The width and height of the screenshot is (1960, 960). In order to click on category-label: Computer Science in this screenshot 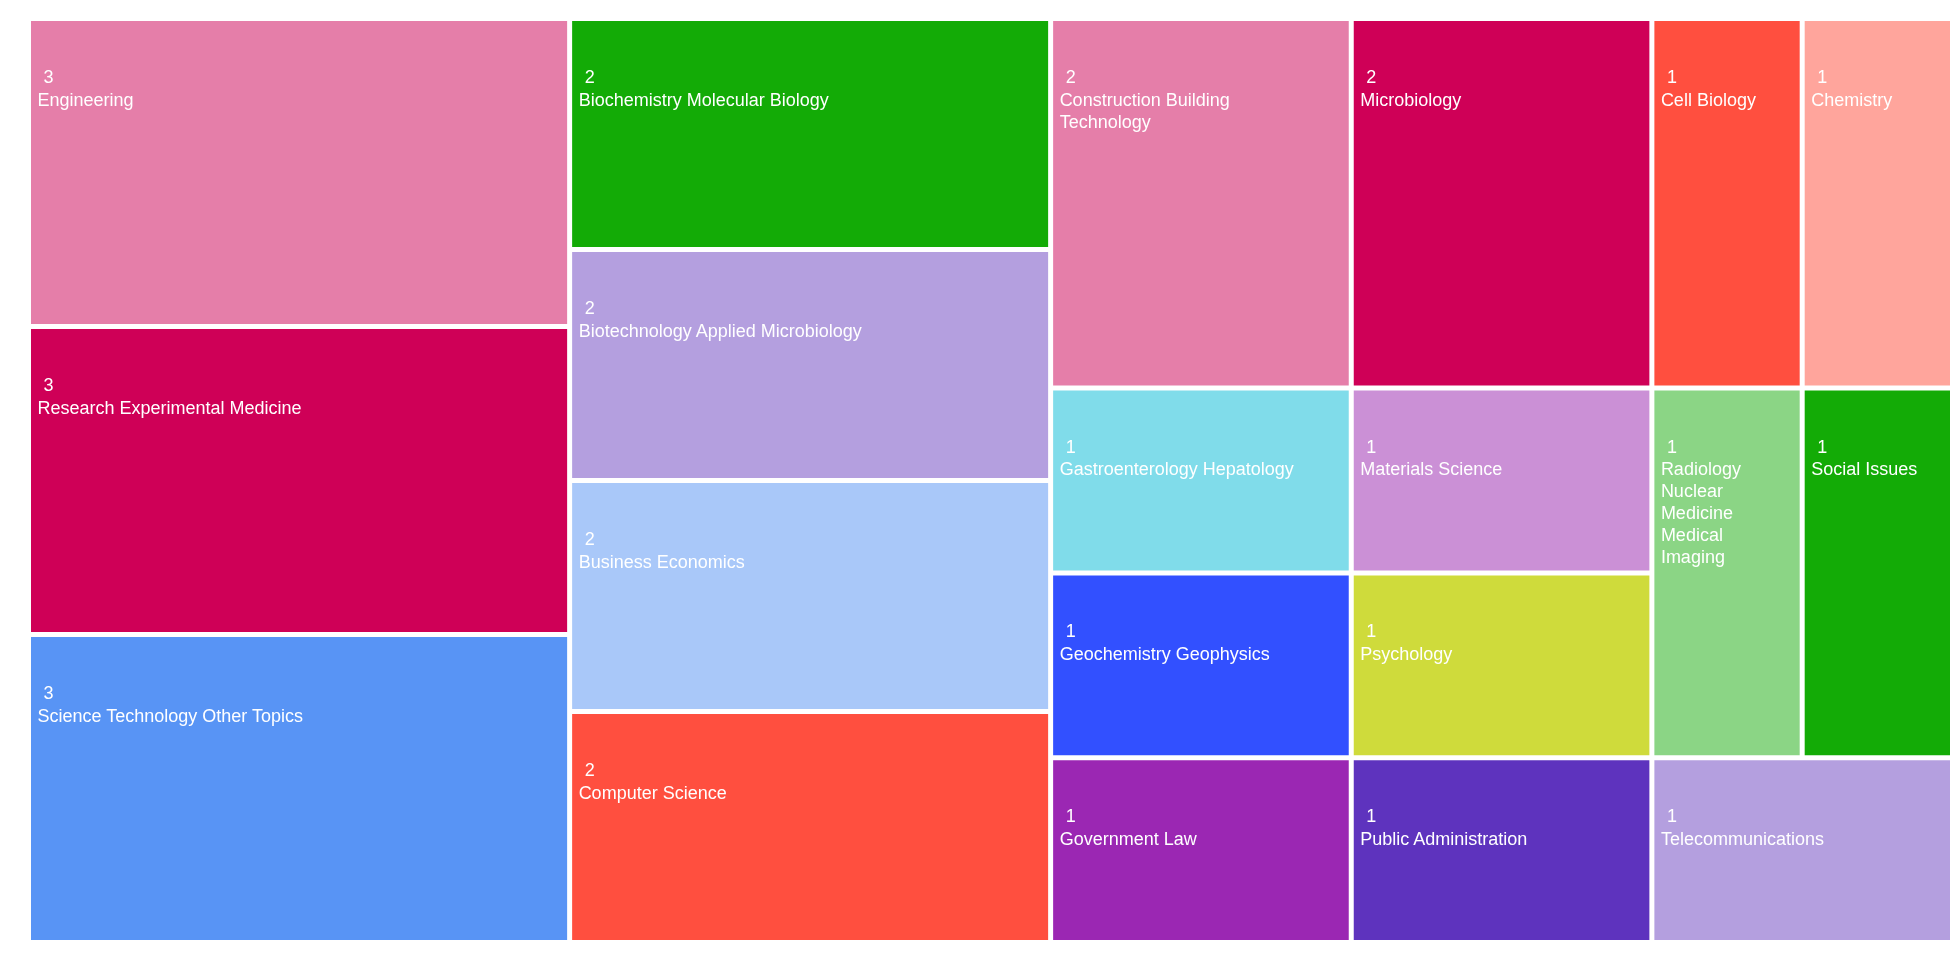, I will do `click(652, 792)`.